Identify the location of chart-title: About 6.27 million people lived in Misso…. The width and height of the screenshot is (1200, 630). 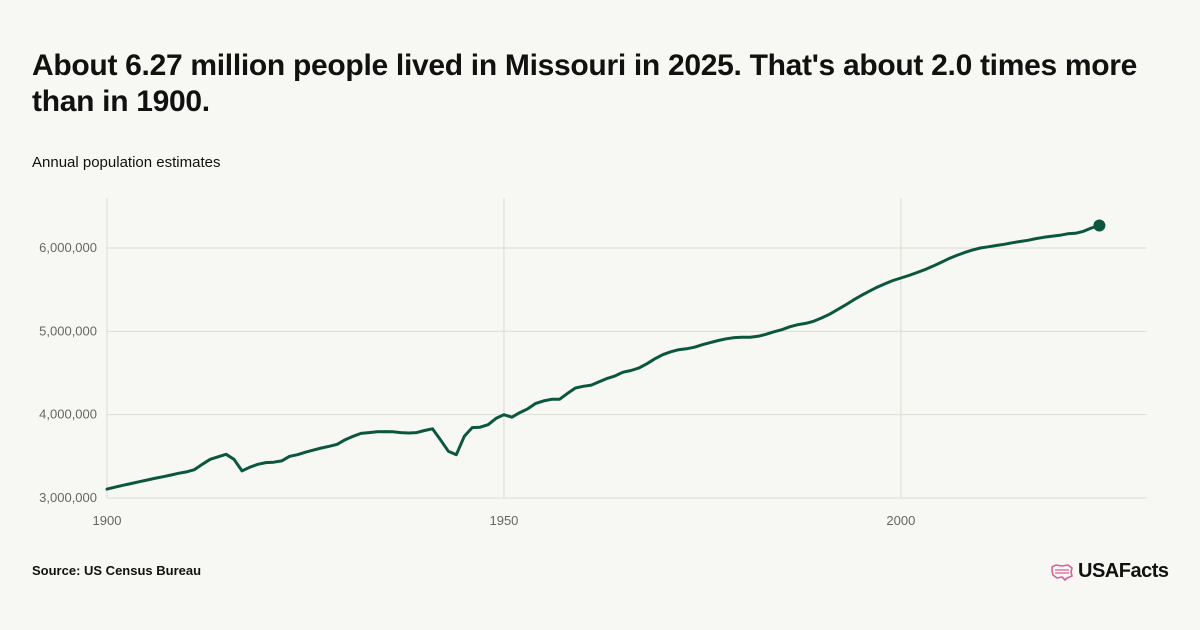
(585, 83).